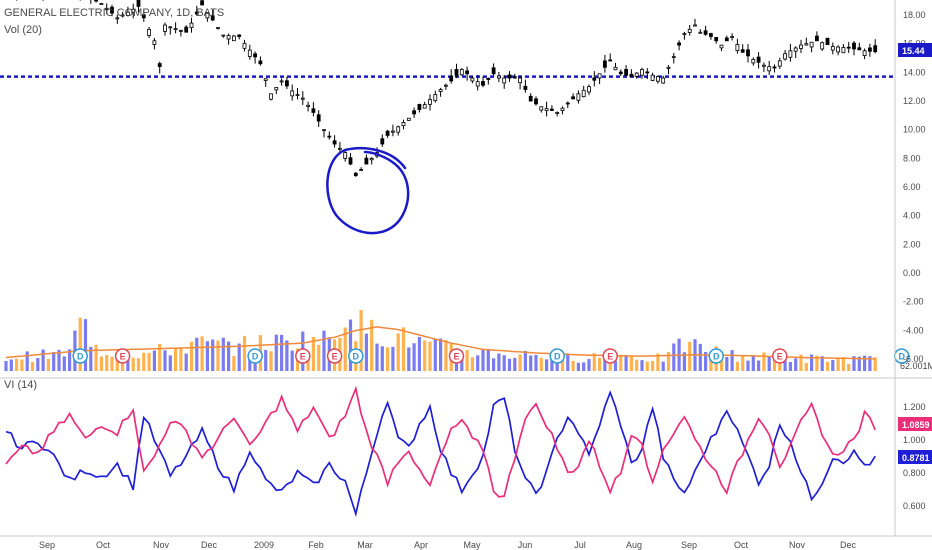 This screenshot has width=932, height=550. What do you see at coordinates (689, 545) in the screenshot?
I see `x-tick-label: Sep` at bounding box center [689, 545].